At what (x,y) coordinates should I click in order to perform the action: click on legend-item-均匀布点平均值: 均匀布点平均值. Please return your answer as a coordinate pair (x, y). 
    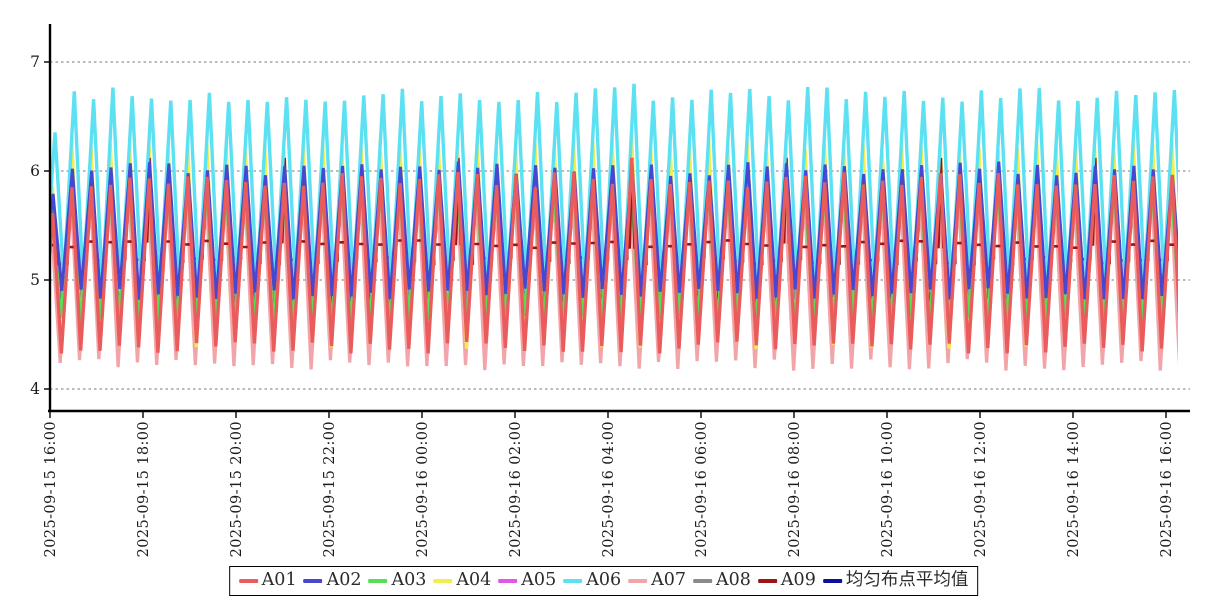
    Looking at the image, I should click on (895, 580).